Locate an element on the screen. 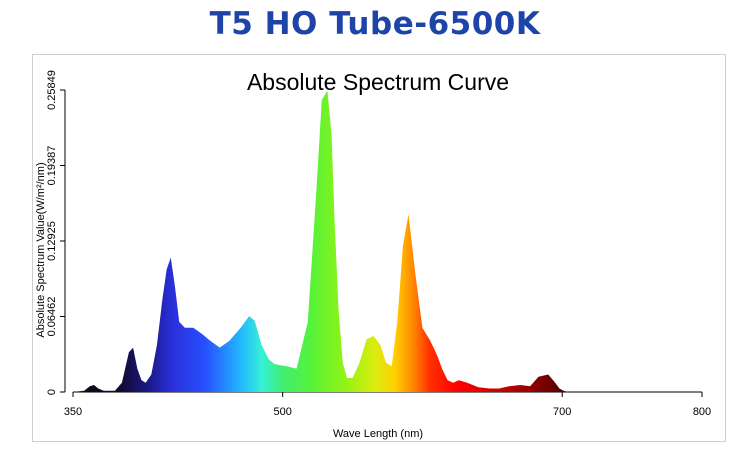  y-tick-label: 0.19387 is located at coordinates (52, 166).